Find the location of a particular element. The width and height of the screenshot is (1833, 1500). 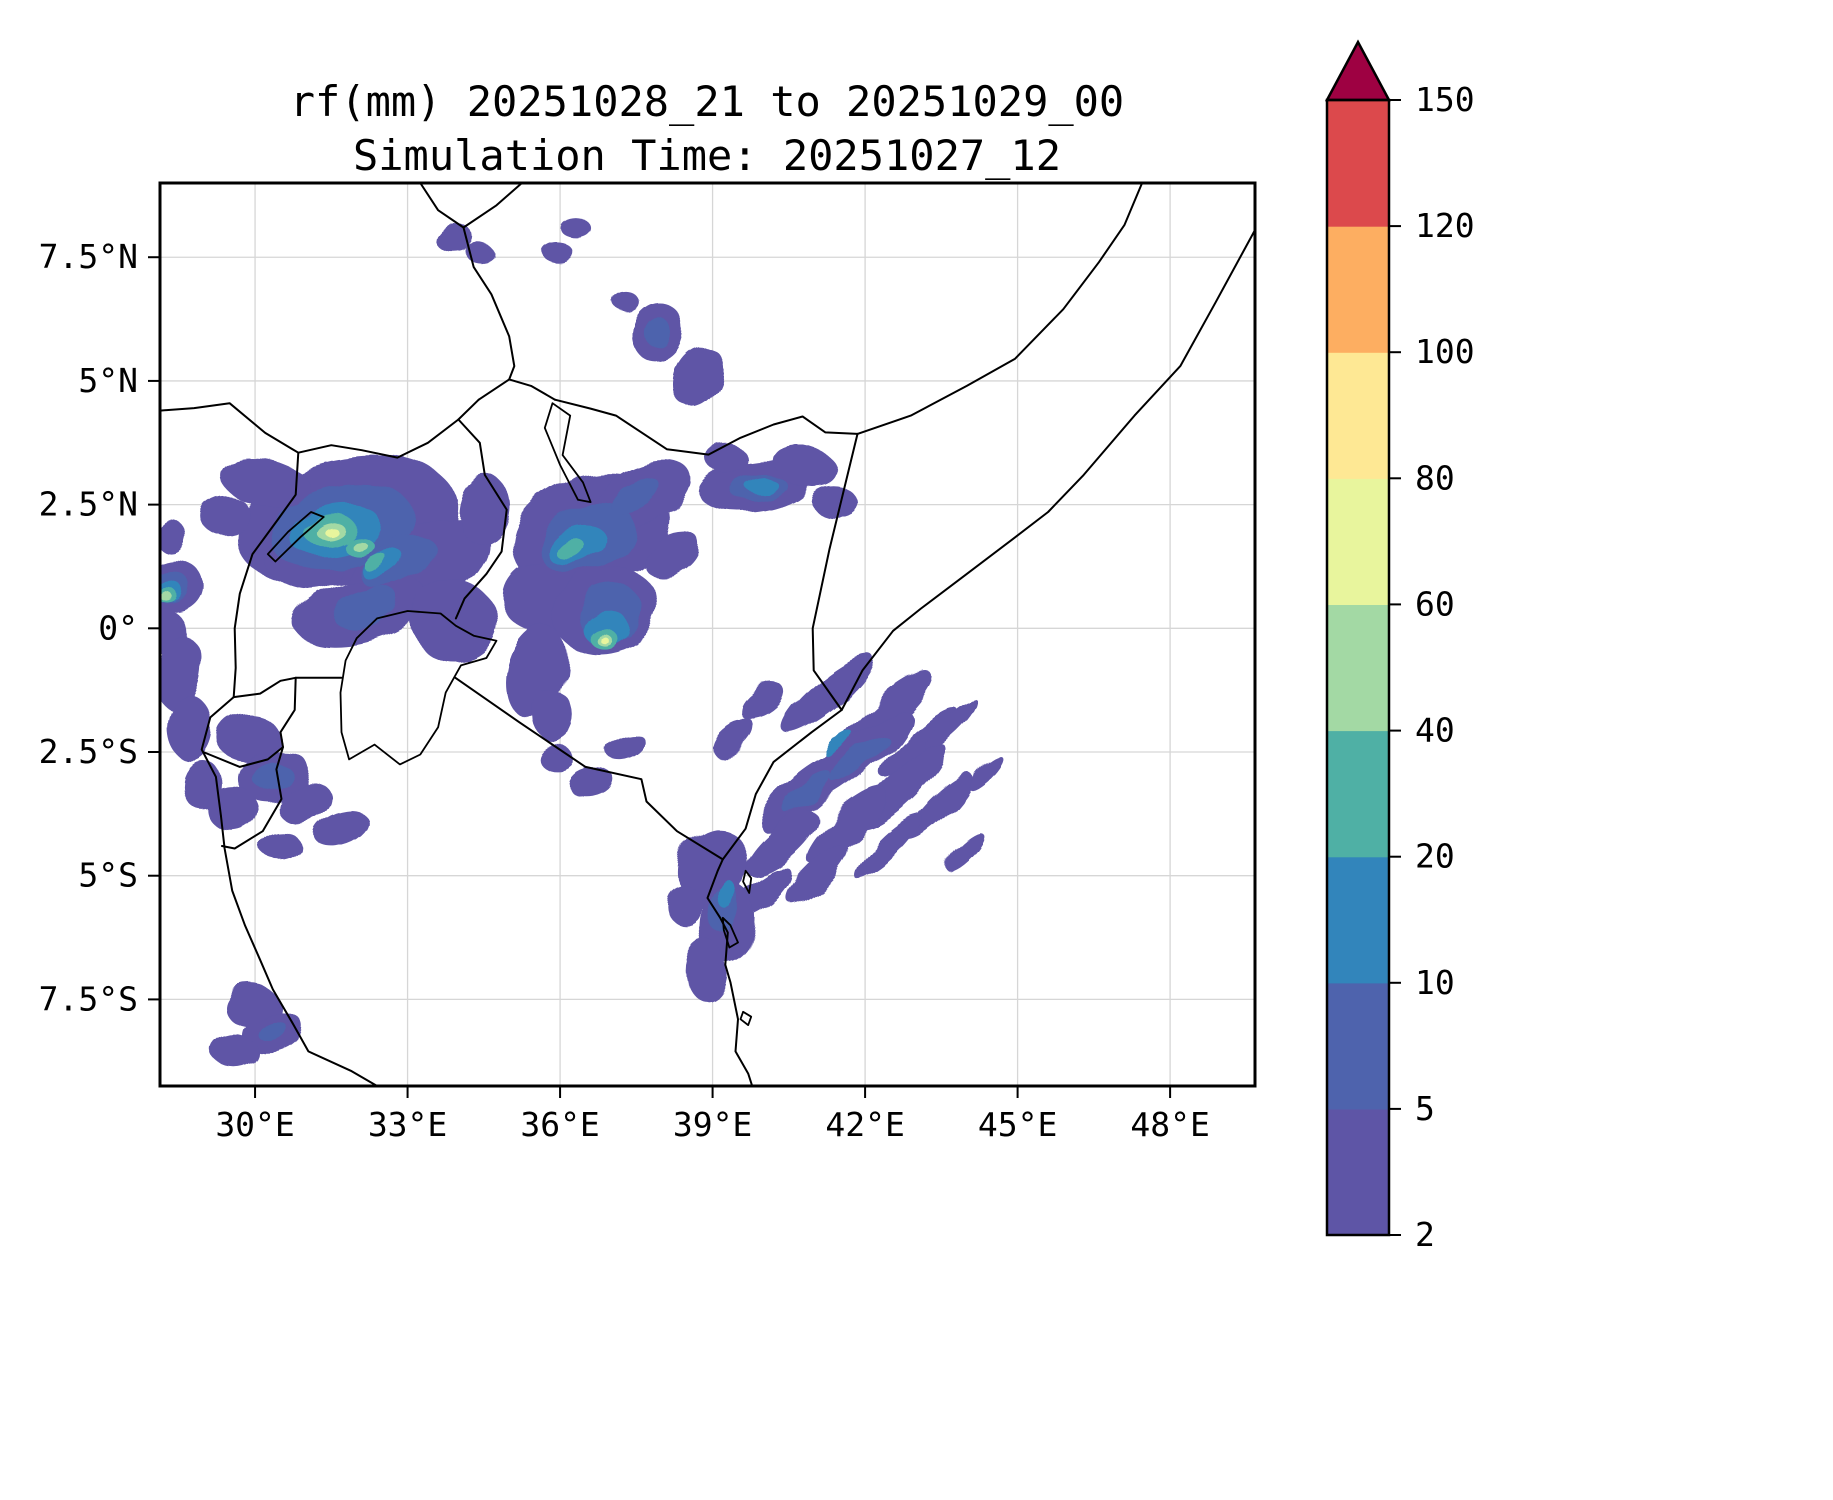

x-tick-label: 45°E is located at coordinates (1017, 1124).